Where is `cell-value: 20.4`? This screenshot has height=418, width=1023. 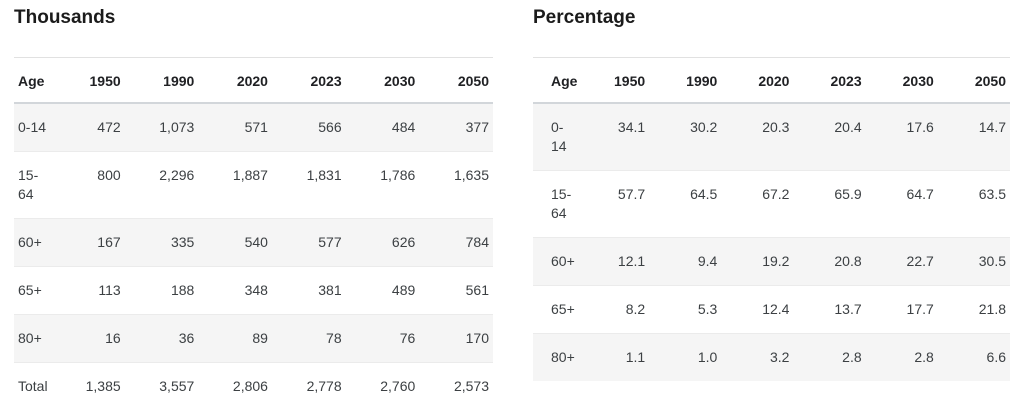 cell-value: 20.4 is located at coordinates (829, 137).